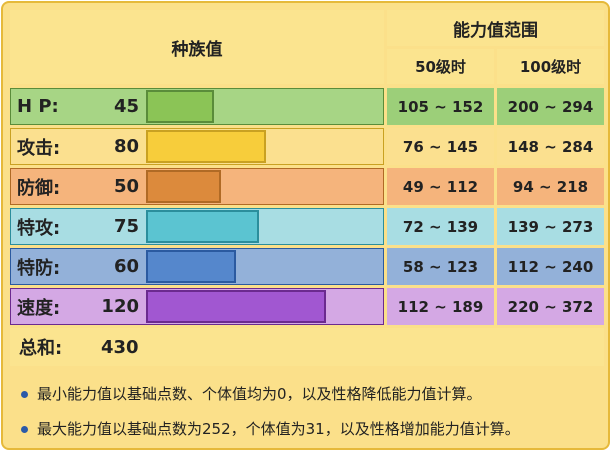 This screenshot has height=452, width=613. What do you see at coordinates (39, 228) in the screenshot?
I see `stat-label: 特攻:` at bounding box center [39, 228].